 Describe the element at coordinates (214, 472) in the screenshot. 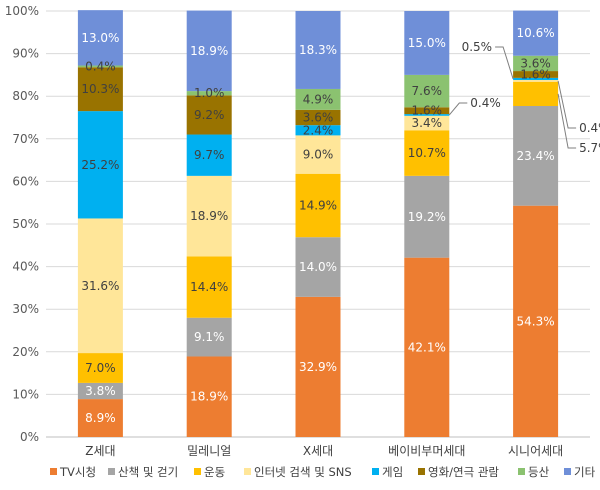

I see `legend-entry: 운동` at that location.